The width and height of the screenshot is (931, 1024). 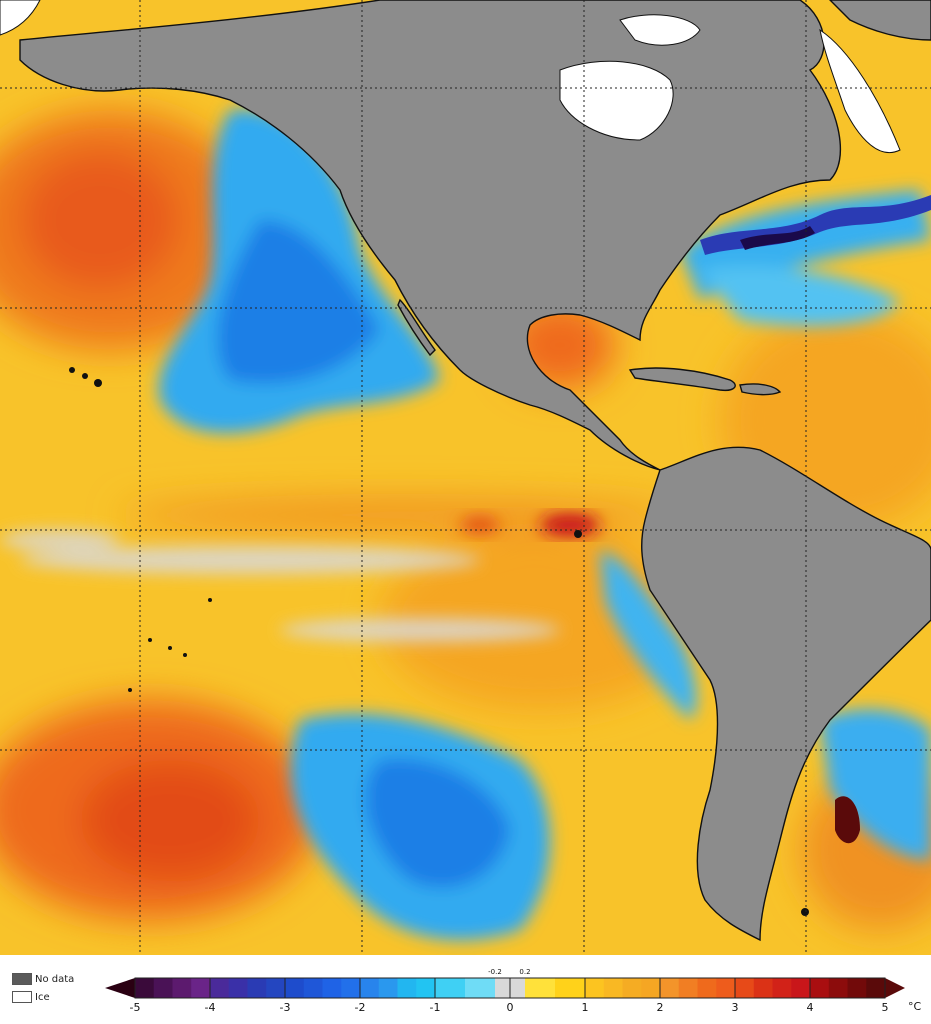 I want to click on colorbar-tick-label-10: 5, so click(x=885, y=1007).